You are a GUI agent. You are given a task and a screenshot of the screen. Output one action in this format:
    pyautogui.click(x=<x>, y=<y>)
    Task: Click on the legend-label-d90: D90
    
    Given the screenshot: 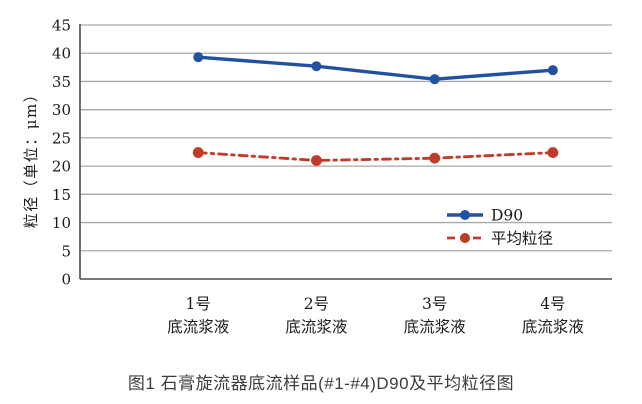 What is the action you would take?
    pyautogui.click(x=507, y=216)
    